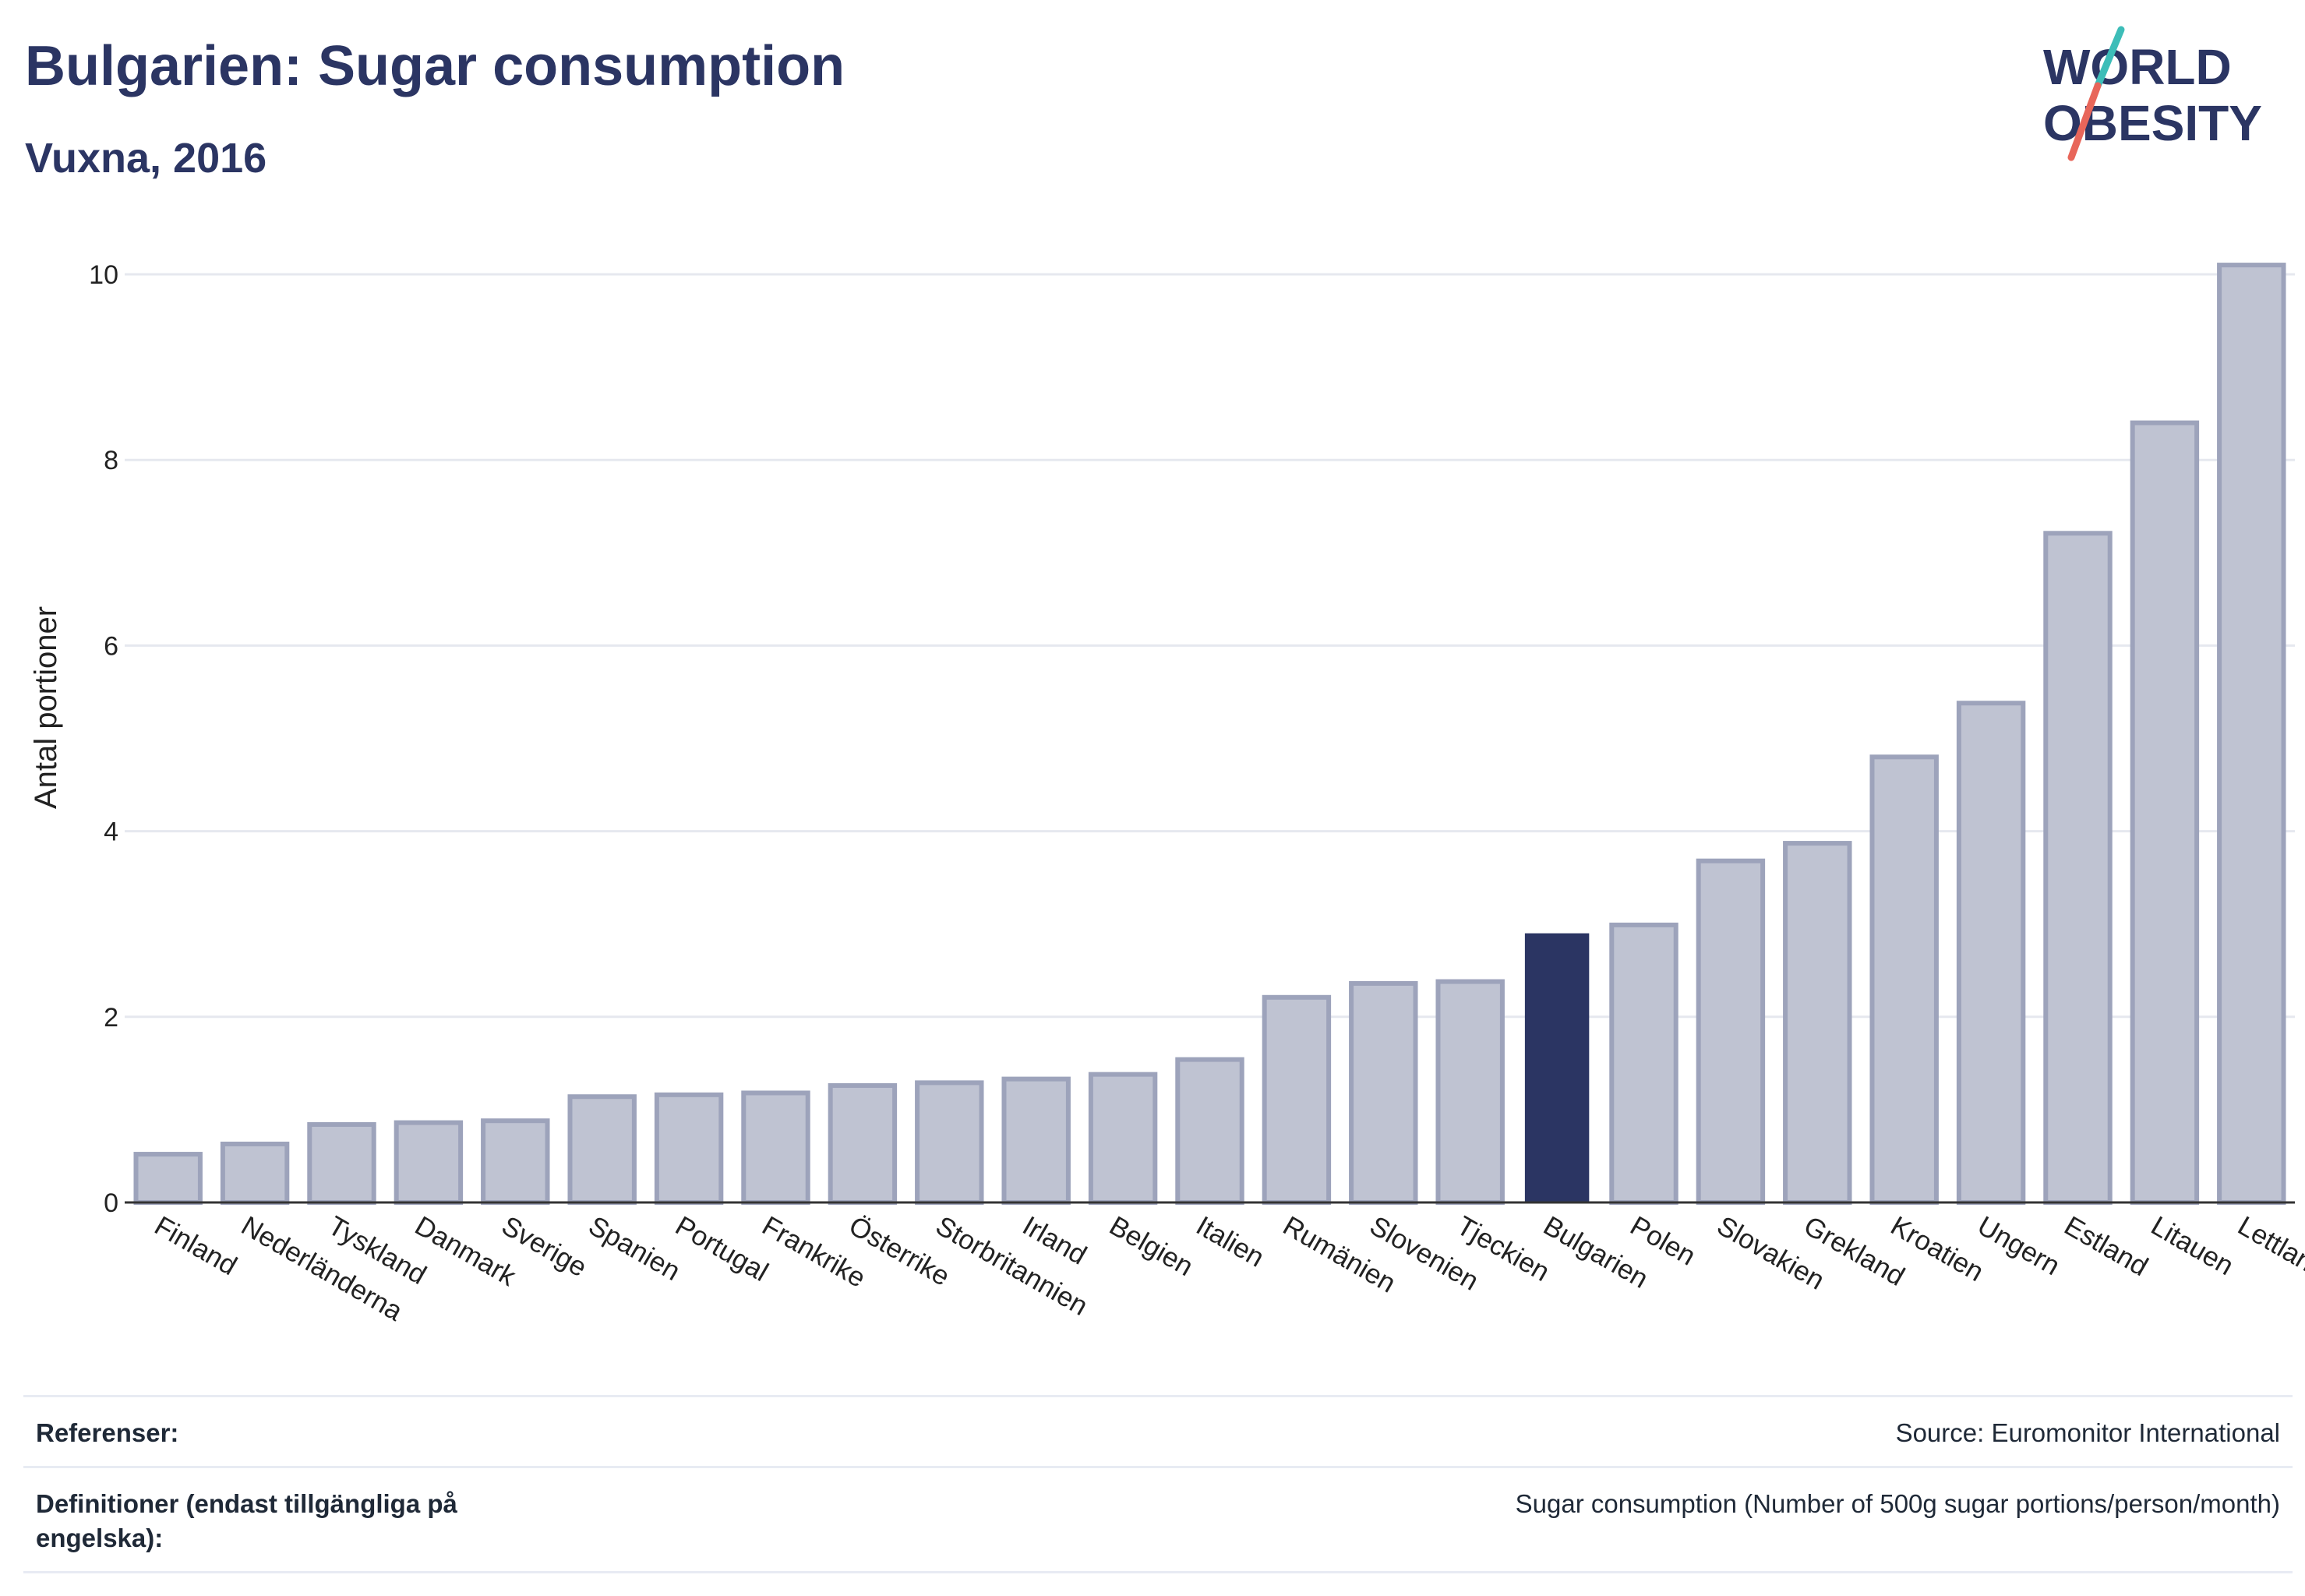 The image size is (2305, 1596). What do you see at coordinates (2018, 1245) in the screenshot?
I see `x-tick-label: Ungern` at bounding box center [2018, 1245].